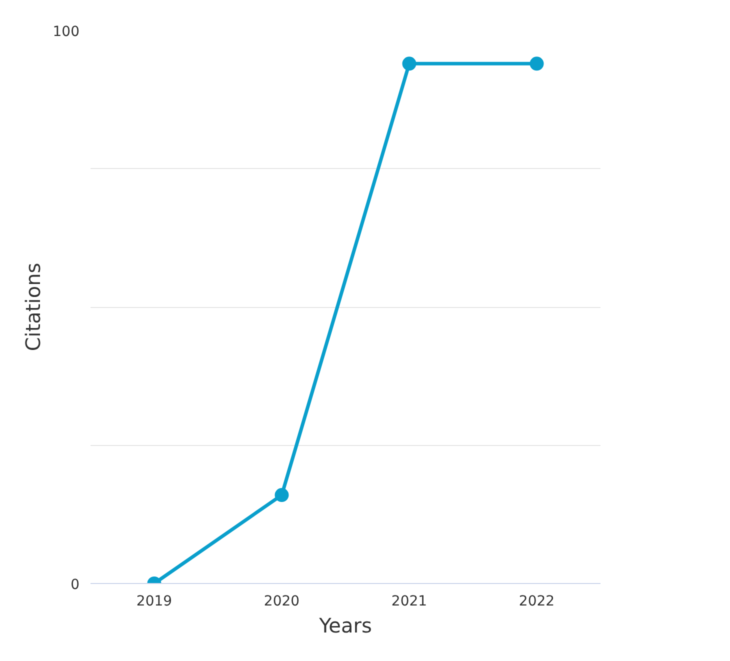 This screenshot has height=661, width=730. What do you see at coordinates (536, 602) in the screenshot?
I see `x-tick-label: 2022` at bounding box center [536, 602].